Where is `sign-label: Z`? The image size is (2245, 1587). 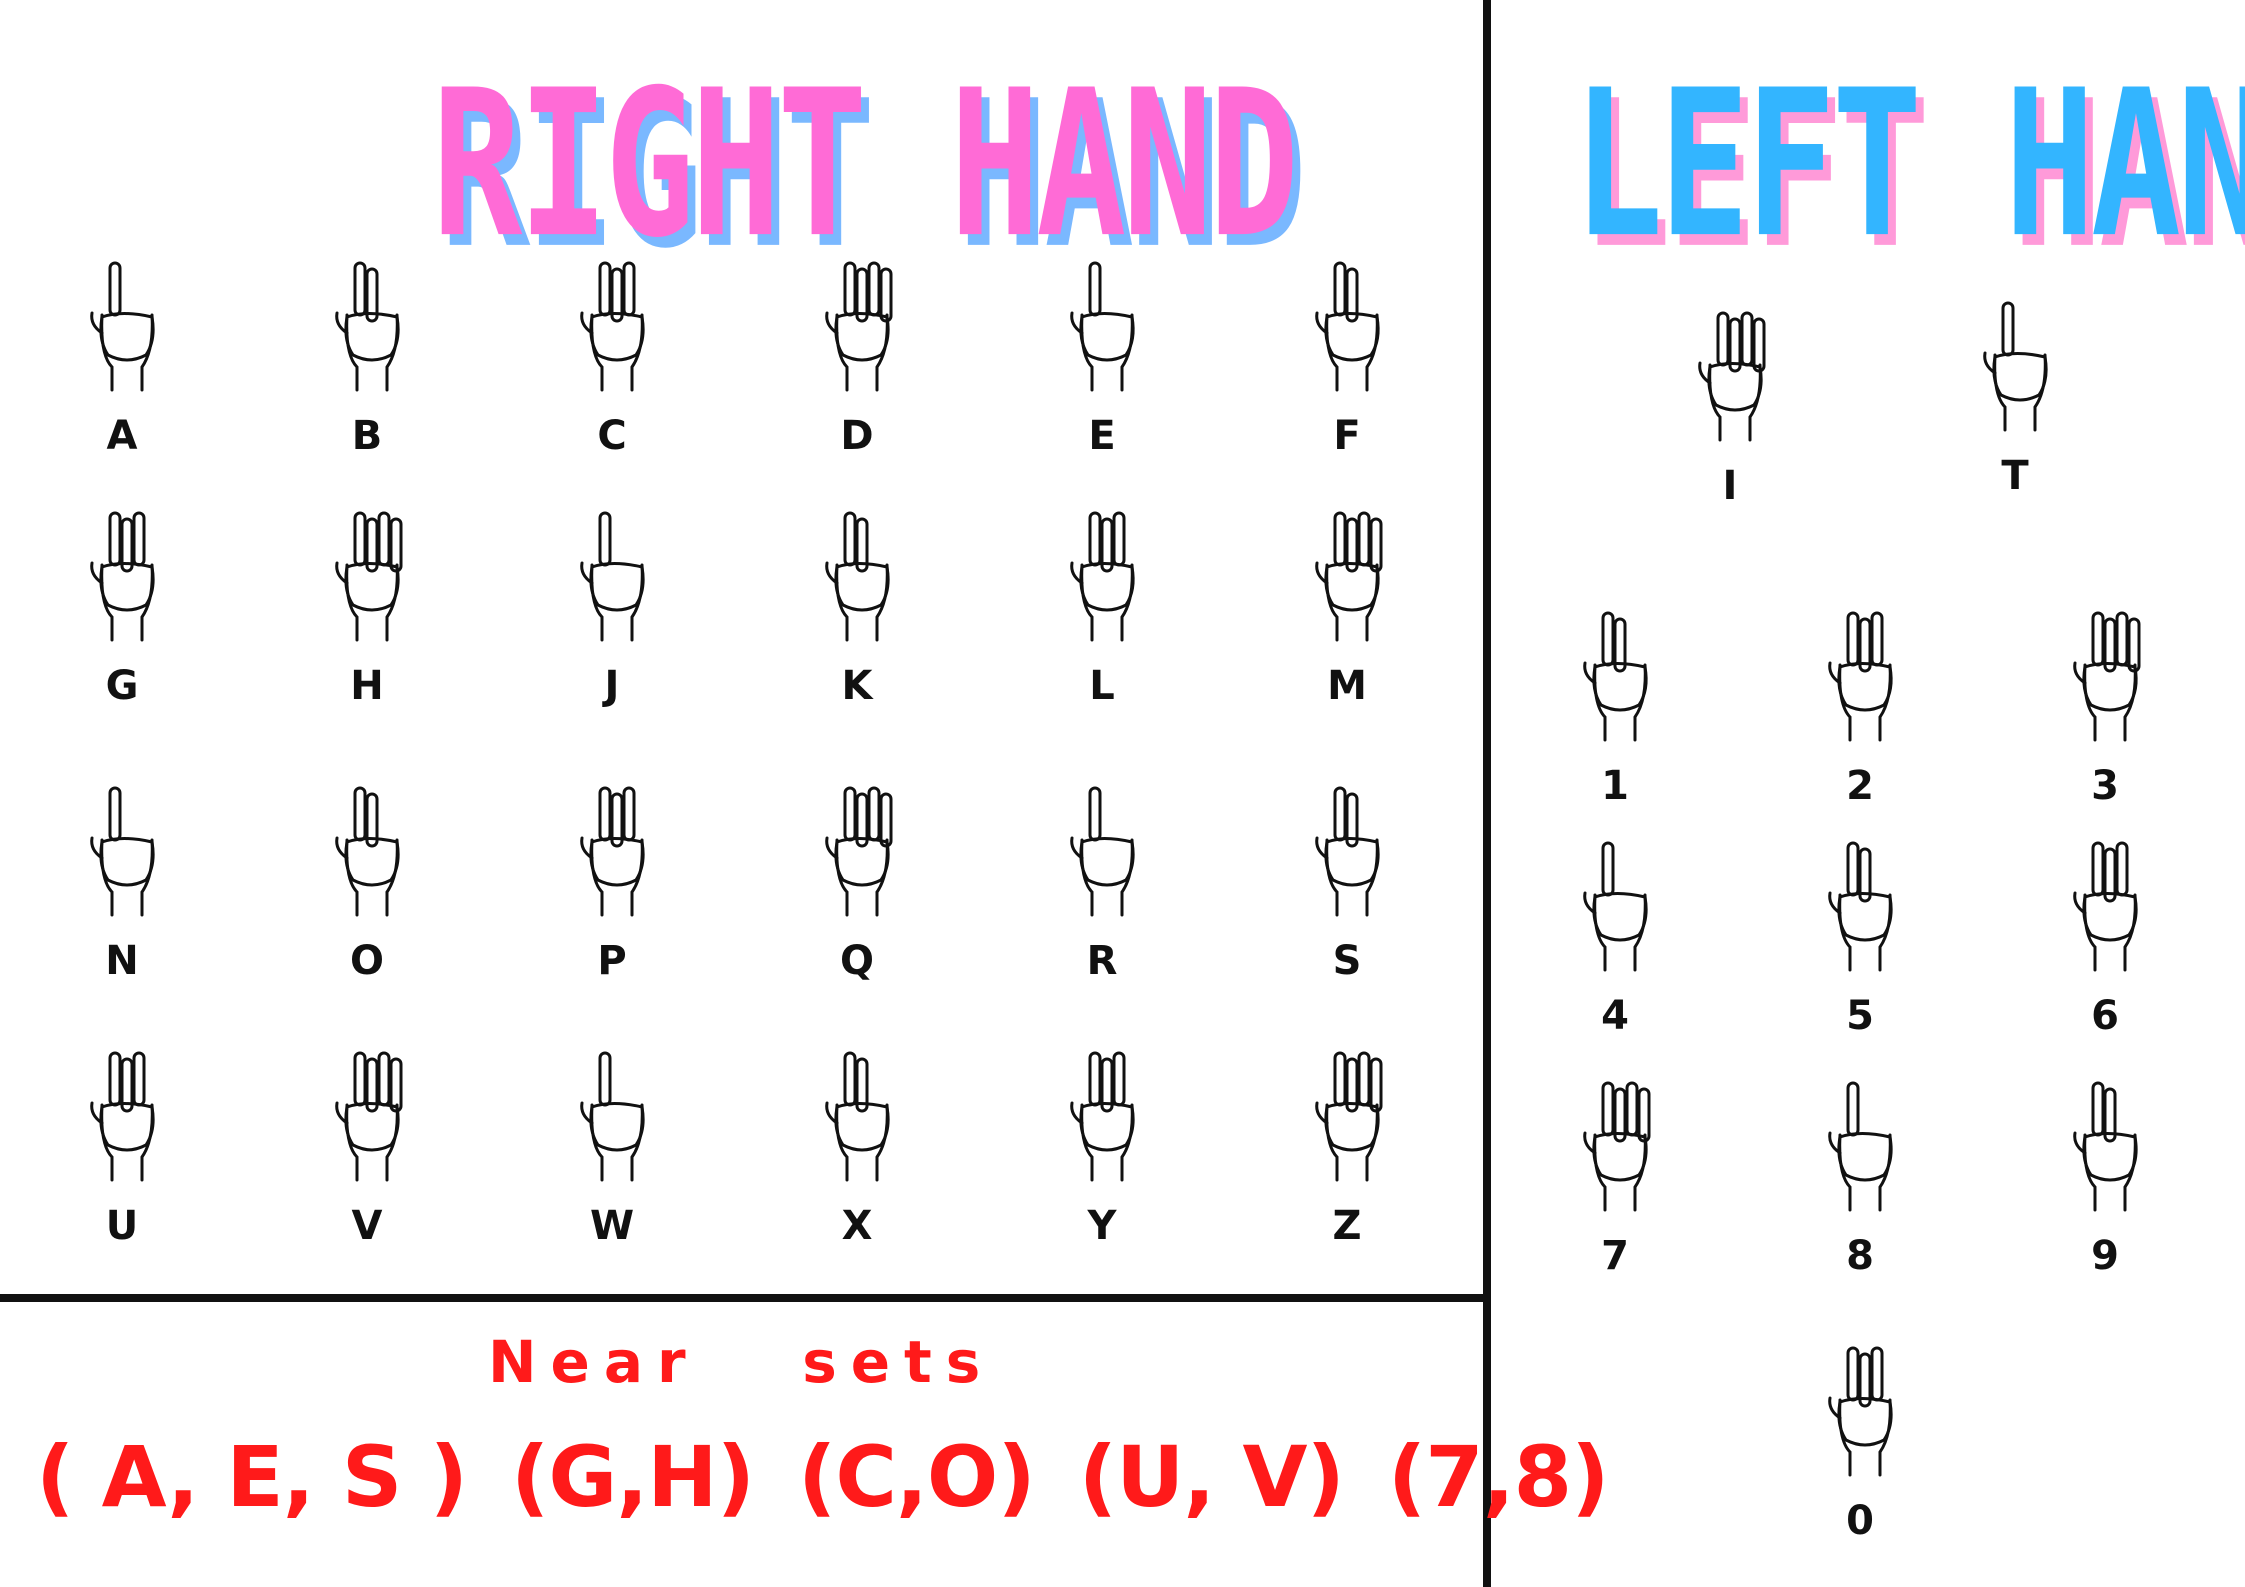
sign-label: Z is located at coordinates (1347, 1226).